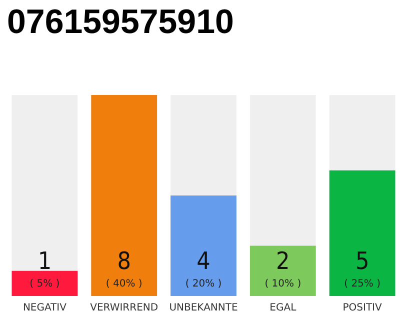  Describe the element at coordinates (45, 261) in the screenshot. I see `data-label: 1` at that location.